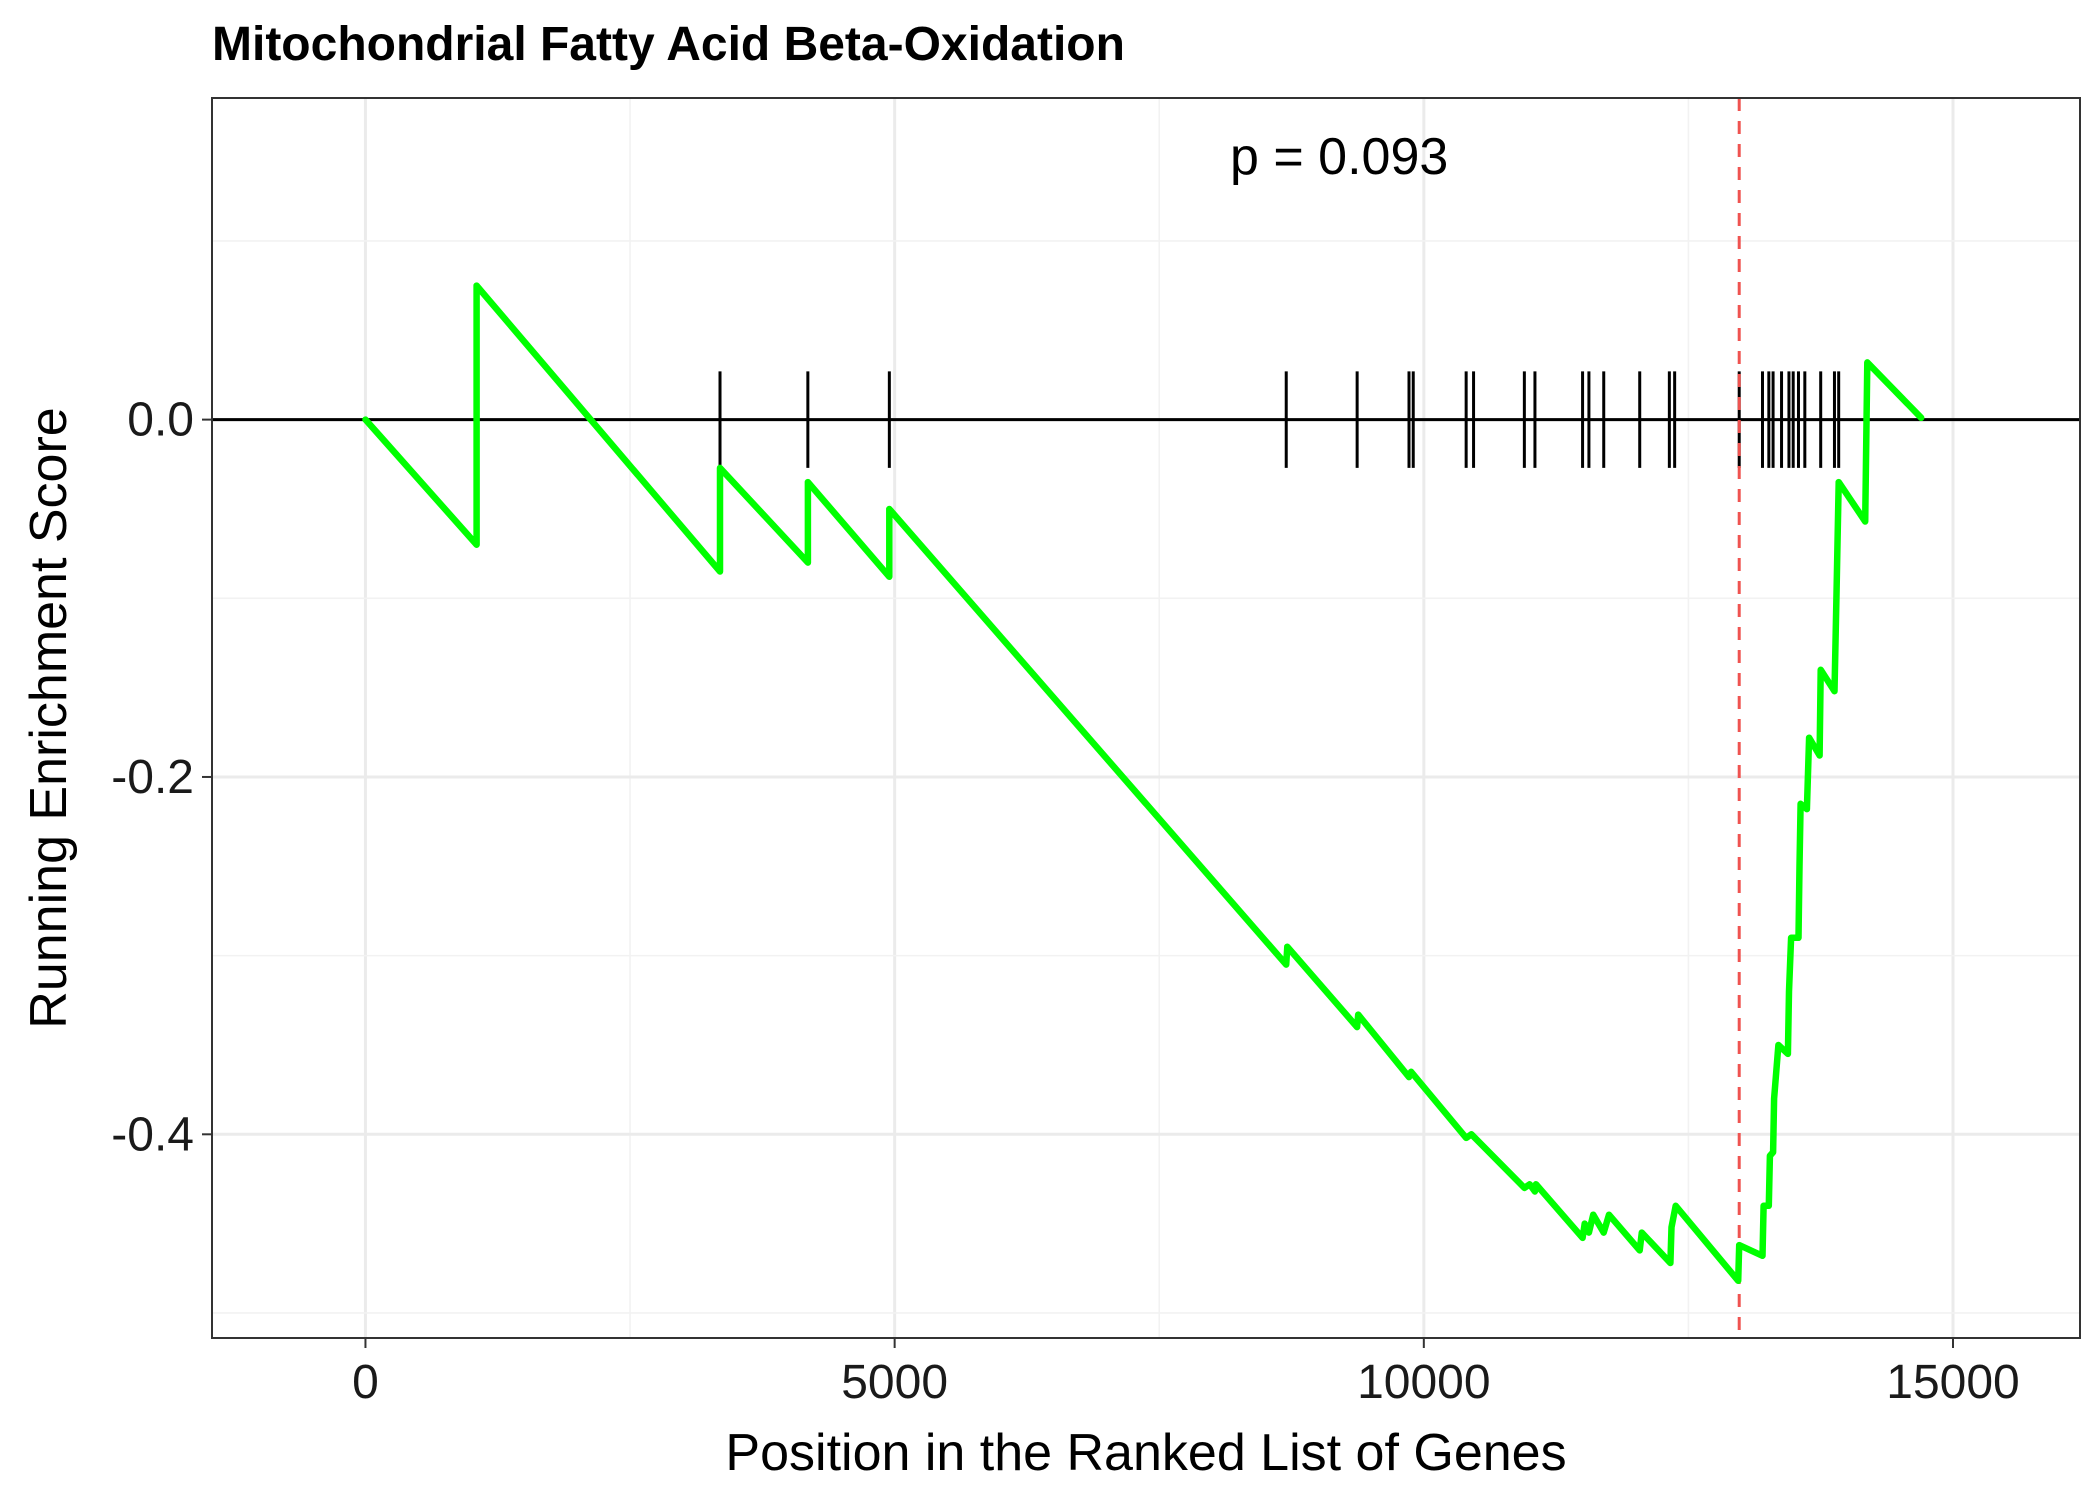 This screenshot has height=1500, width=2100. Describe the element at coordinates (668, 44) in the screenshot. I see `chart-title: Mitochondrial Fatty Acid Beta-Oxidation` at that location.